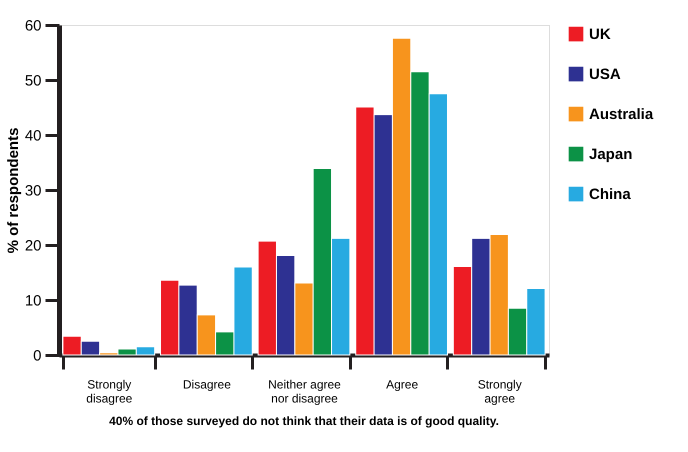  I want to click on y-axis-title: % of respondents, so click(13, 191).